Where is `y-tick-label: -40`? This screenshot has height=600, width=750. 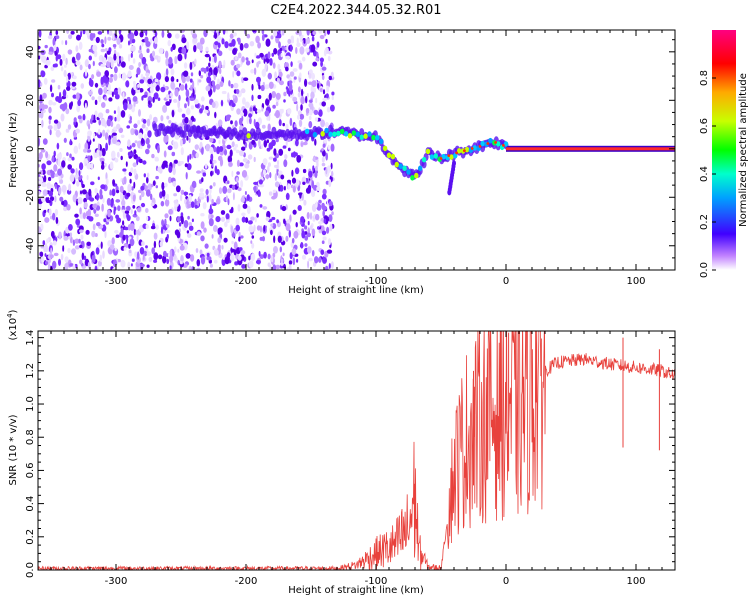
y-tick-label: -40 is located at coordinates (30, 246).